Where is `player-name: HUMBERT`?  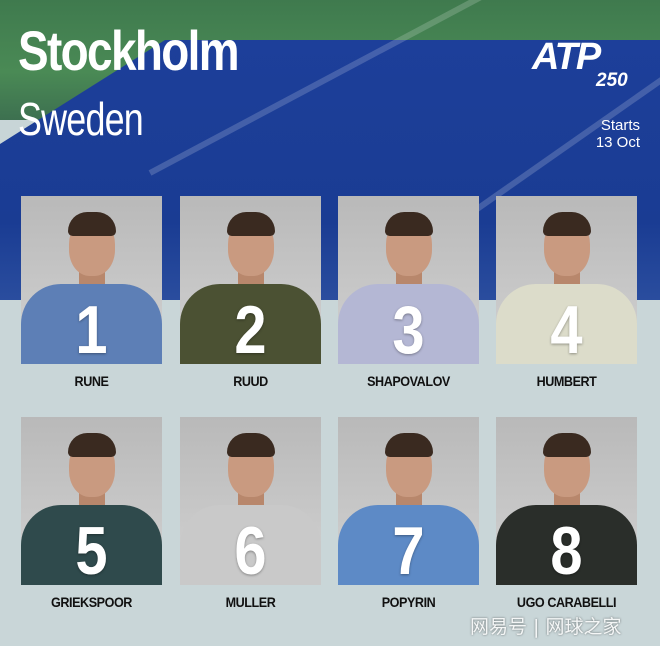
player-name: HUMBERT is located at coordinates (566, 381).